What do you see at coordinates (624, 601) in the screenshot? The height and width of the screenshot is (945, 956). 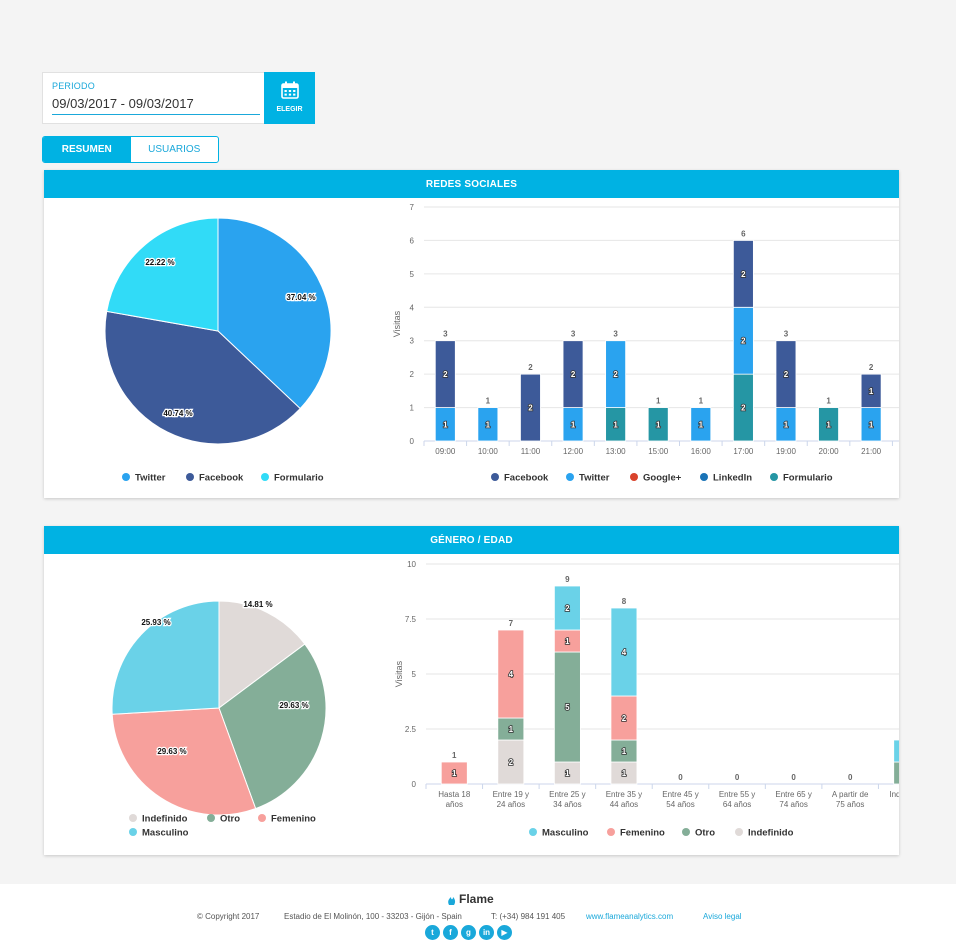 I see `bar-total-label: 8` at bounding box center [624, 601].